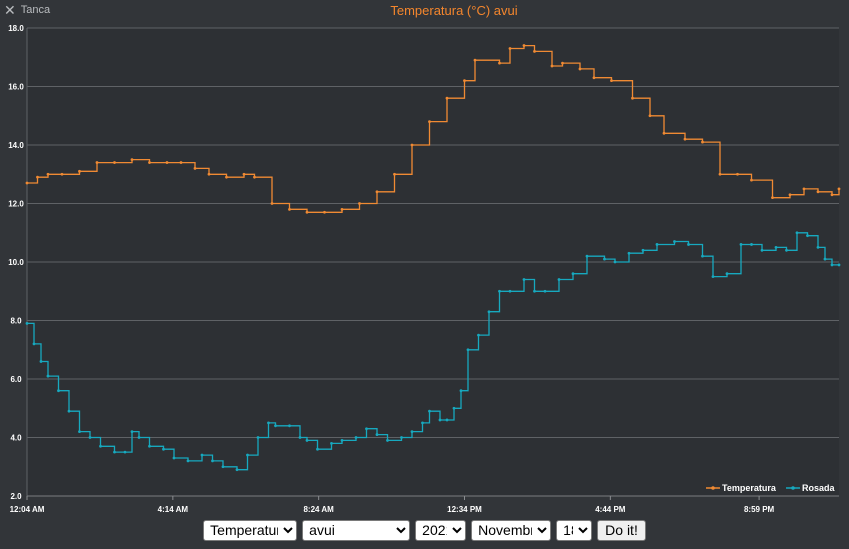  I want to click on y-axis: 2.0 4.0 6.0 8.0 10.0 12.0 14.0 16.0 18.0, so click(18, 262).